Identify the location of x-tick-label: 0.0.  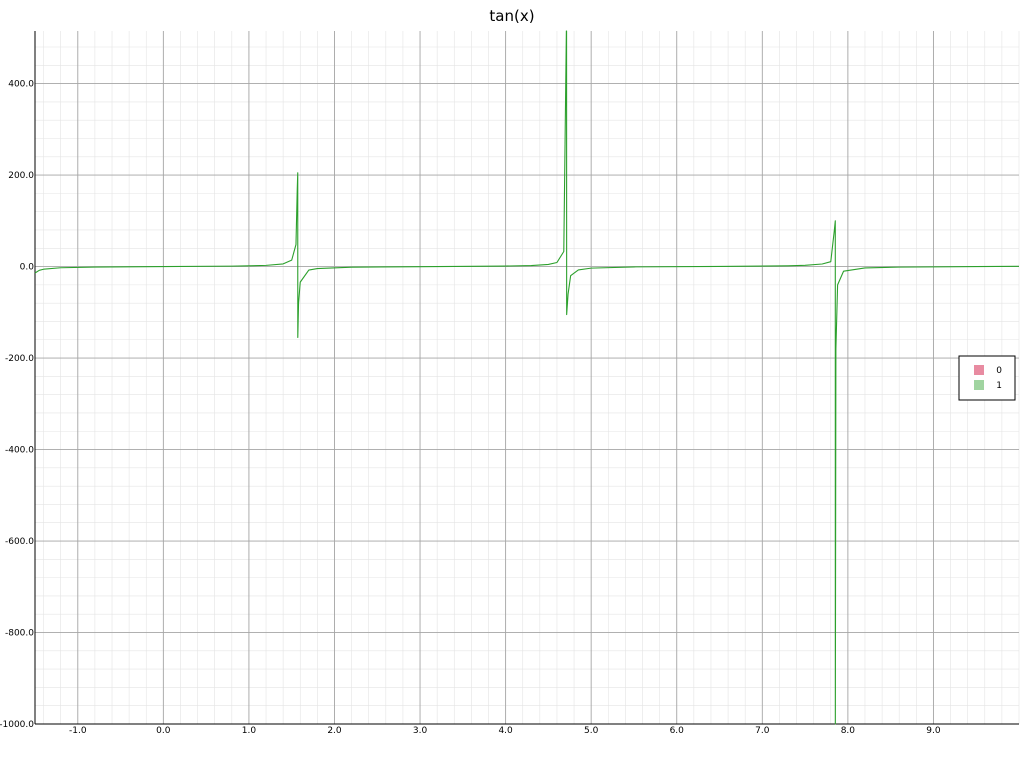
(163, 731).